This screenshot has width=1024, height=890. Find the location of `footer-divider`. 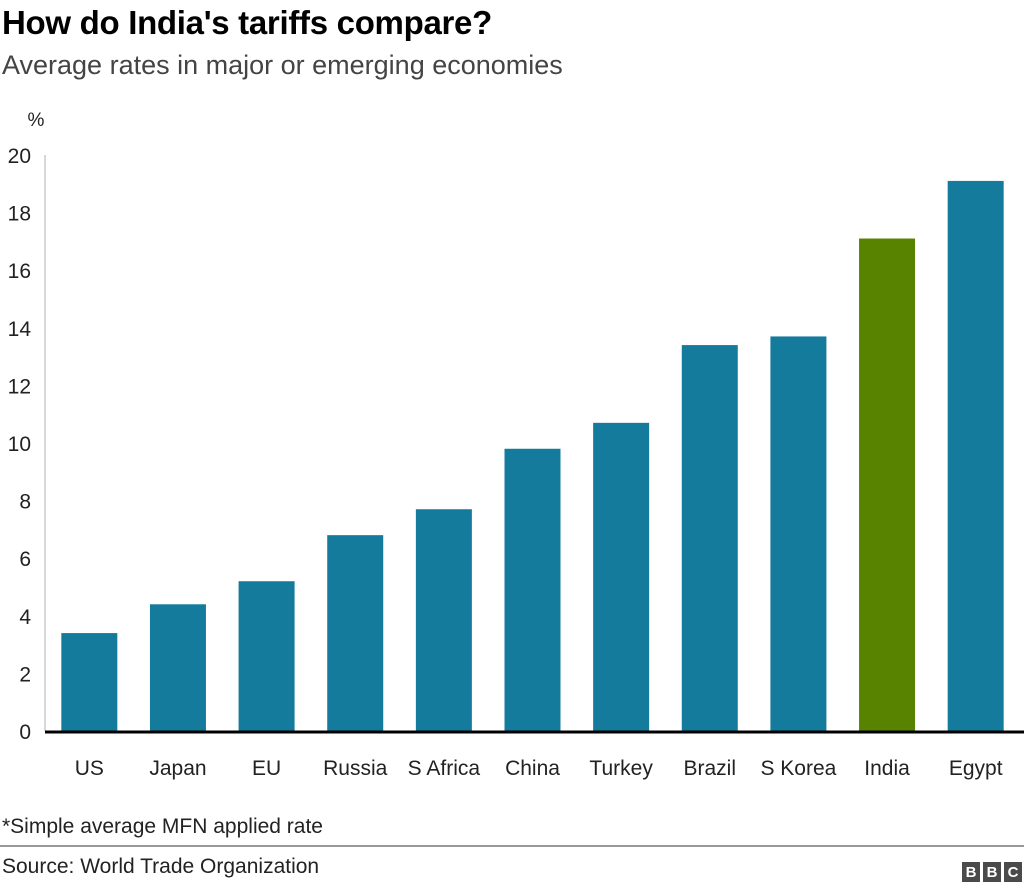

footer-divider is located at coordinates (512, 846).